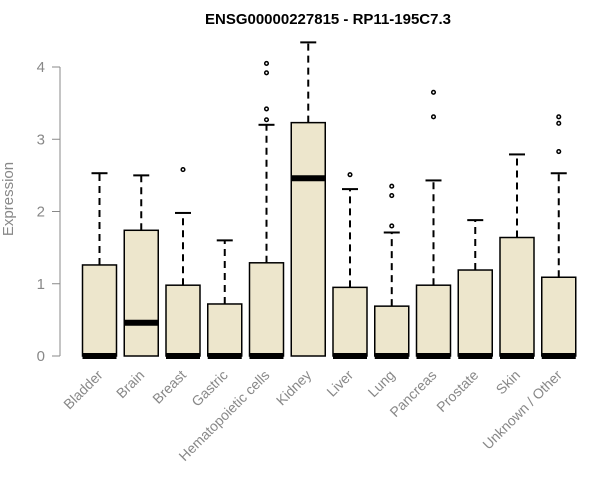 This screenshot has width=600, height=500. What do you see at coordinates (508, 382) in the screenshot?
I see `x-category-label: Skin` at bounding box center [508, 382].